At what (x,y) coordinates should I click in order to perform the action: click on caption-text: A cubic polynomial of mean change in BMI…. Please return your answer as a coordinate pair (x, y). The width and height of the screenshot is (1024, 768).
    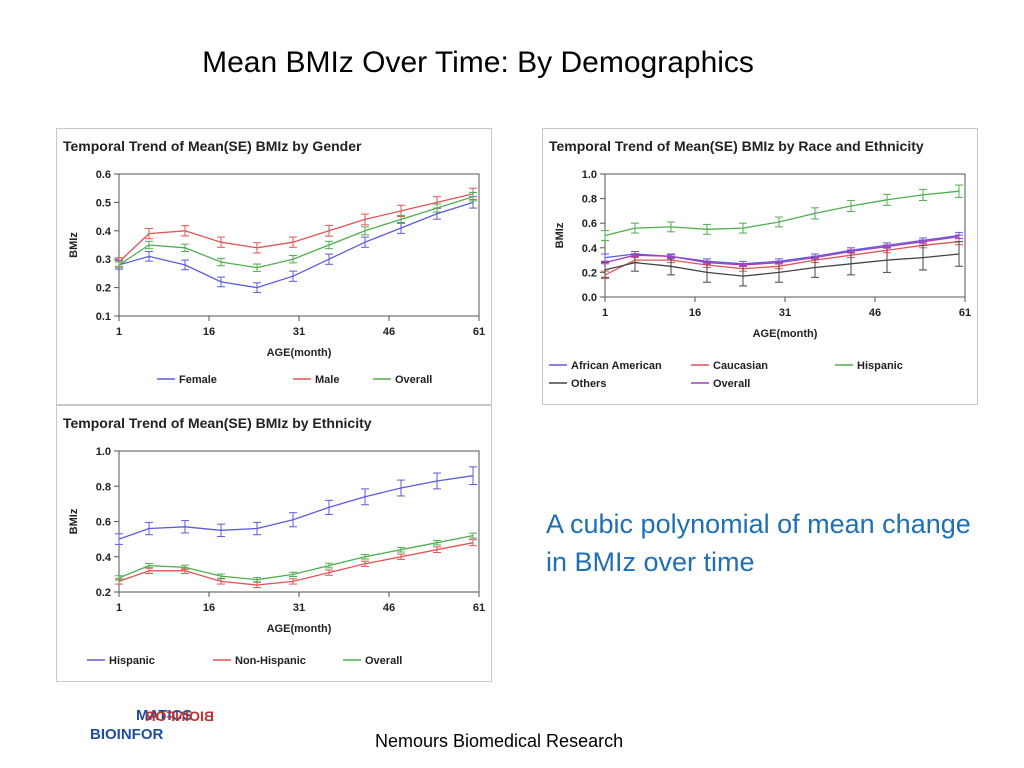
    Looking at the image, I should click on (758, 543).